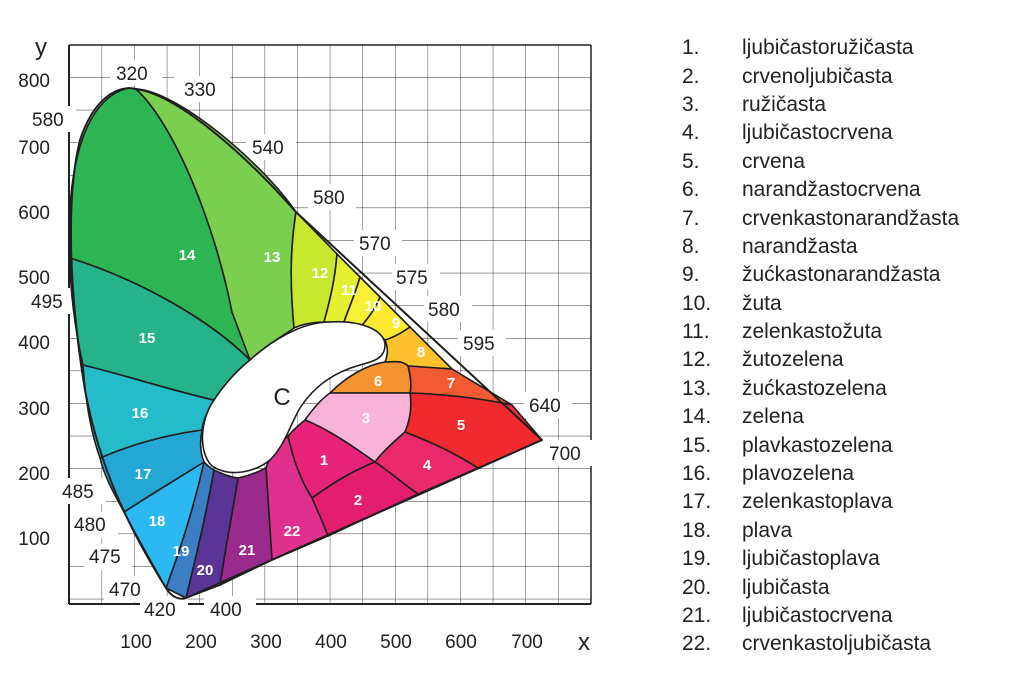 The height and width of the screenshot is (684, 1024). What do you see at coordinates (565, 454) in the screenshot?
I see `wavelength-label: 700` at bounding box center [565, 454].